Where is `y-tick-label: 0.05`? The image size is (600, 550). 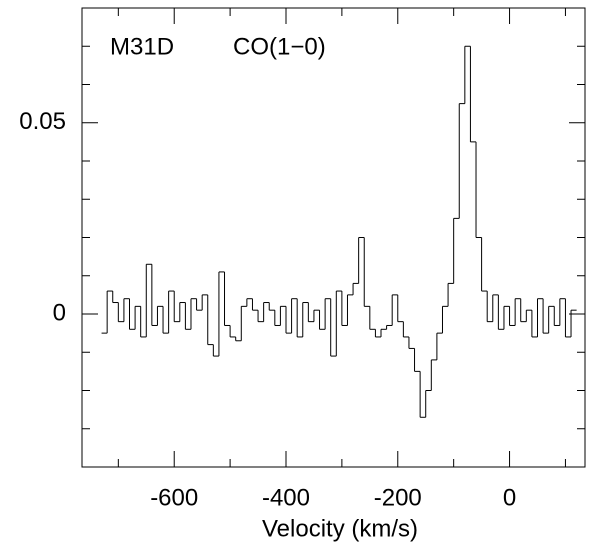
y-tick-label: 0.05 is located at coordinates (42, 121).